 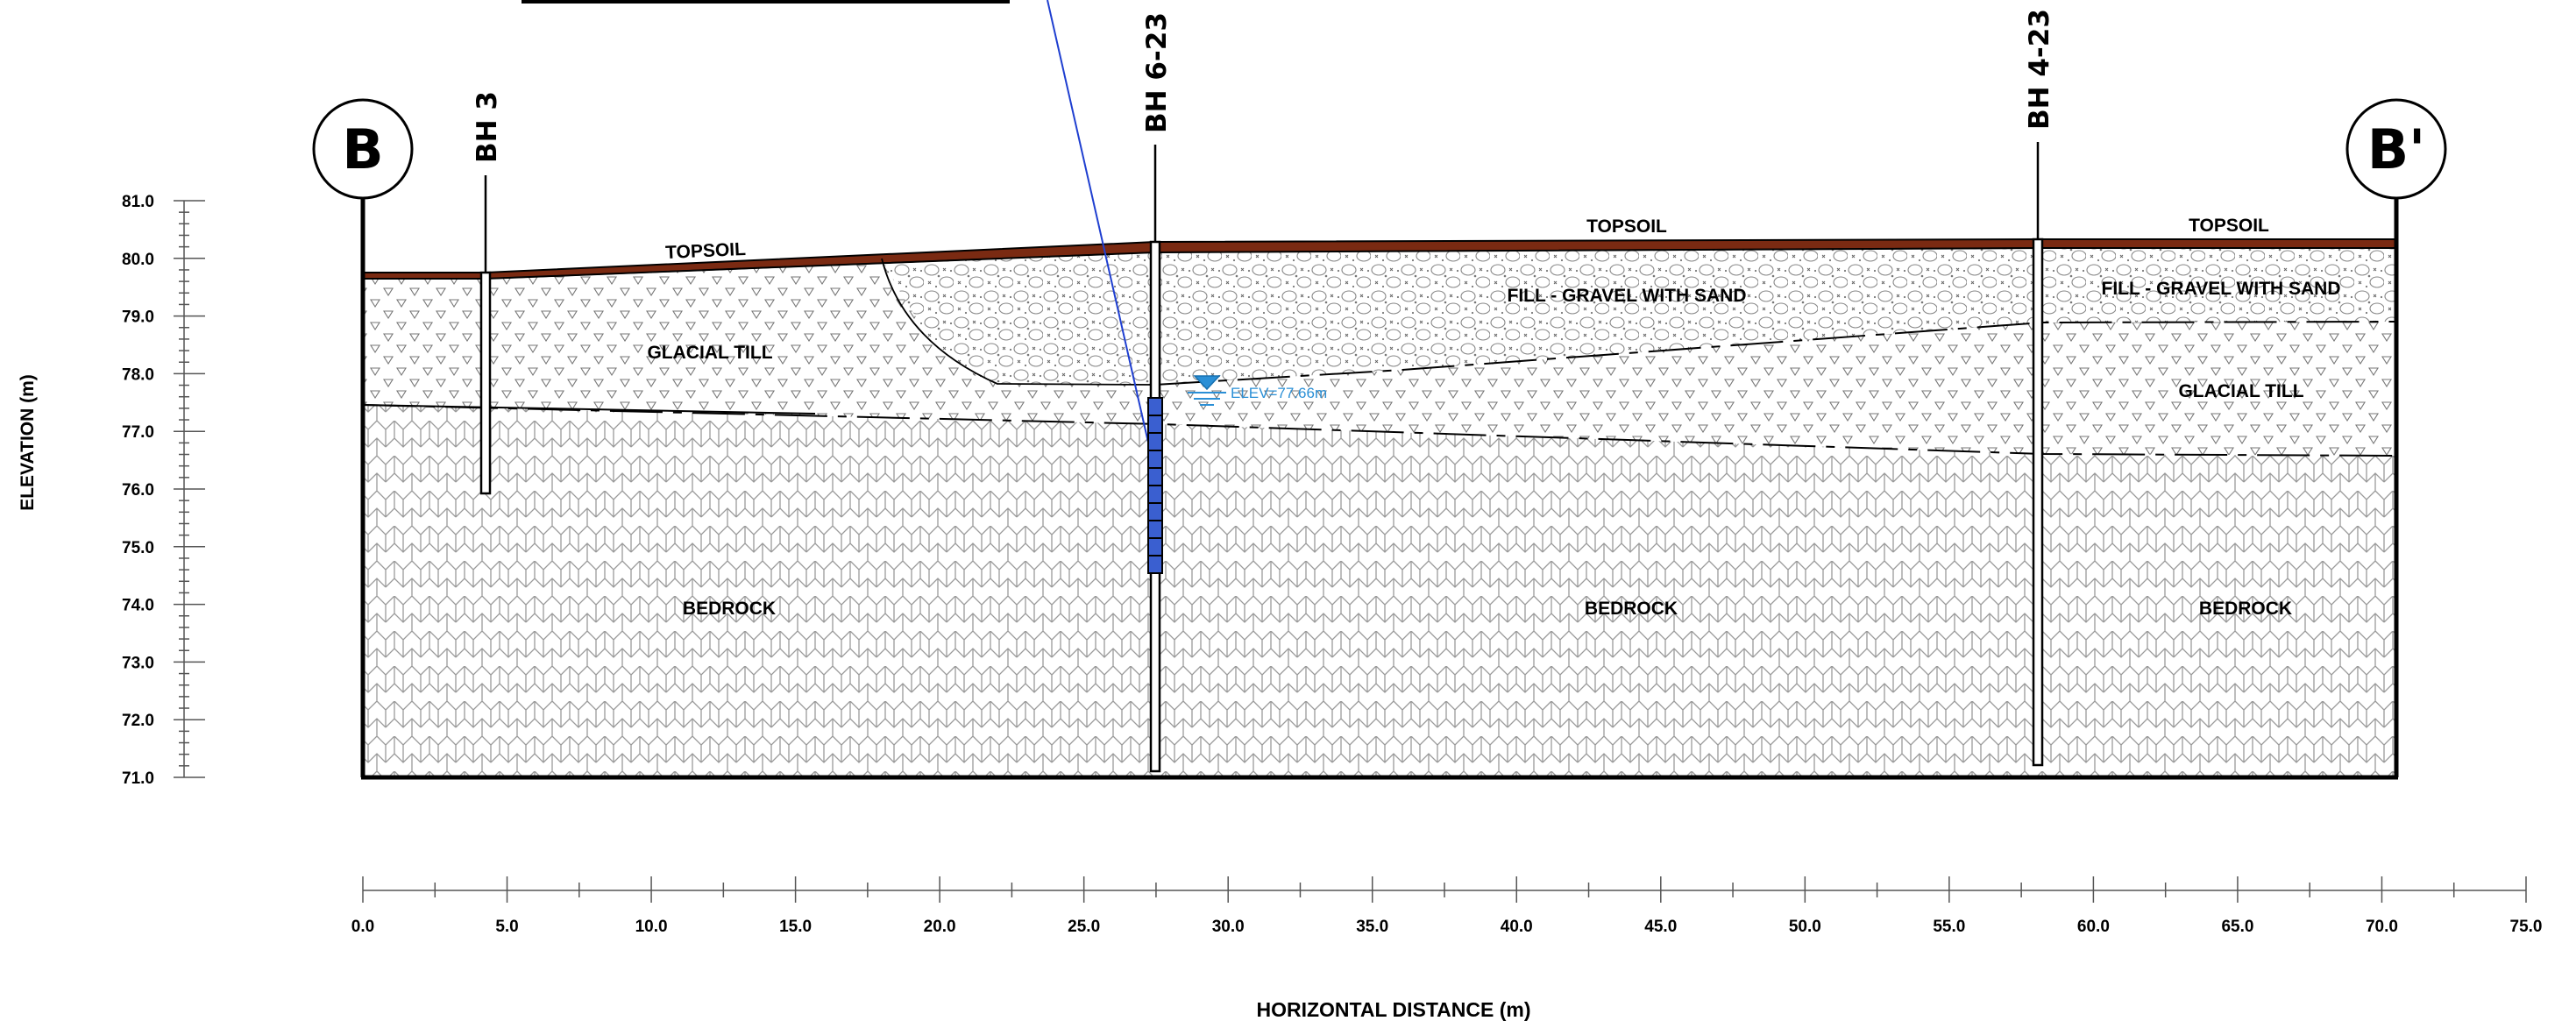 What do you see at coordinates (138, 721) in the screenshot?
I see `y-tick-label: 72.0` at bounding box center [138, 721].